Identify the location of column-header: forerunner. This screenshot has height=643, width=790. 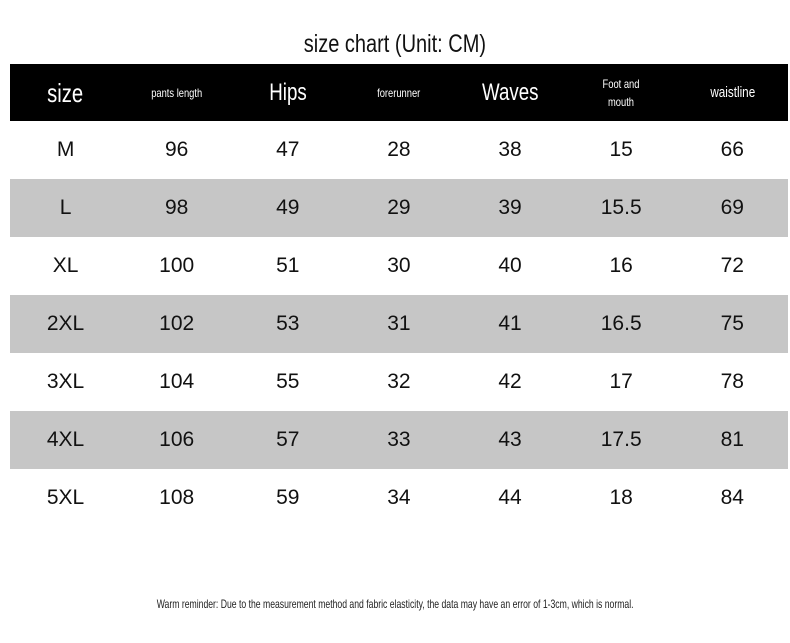
(398, 93).